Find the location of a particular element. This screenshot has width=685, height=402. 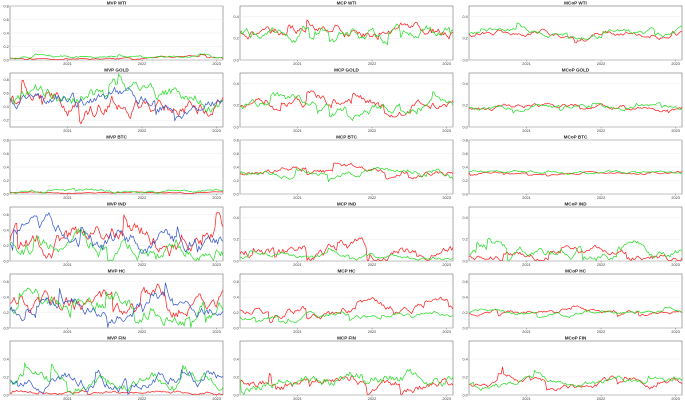

chart-panel-mvp-fin: MVP FIN 0.0 0.2 0.4 2021 2022 2023 is located at coordinates (114, 368).